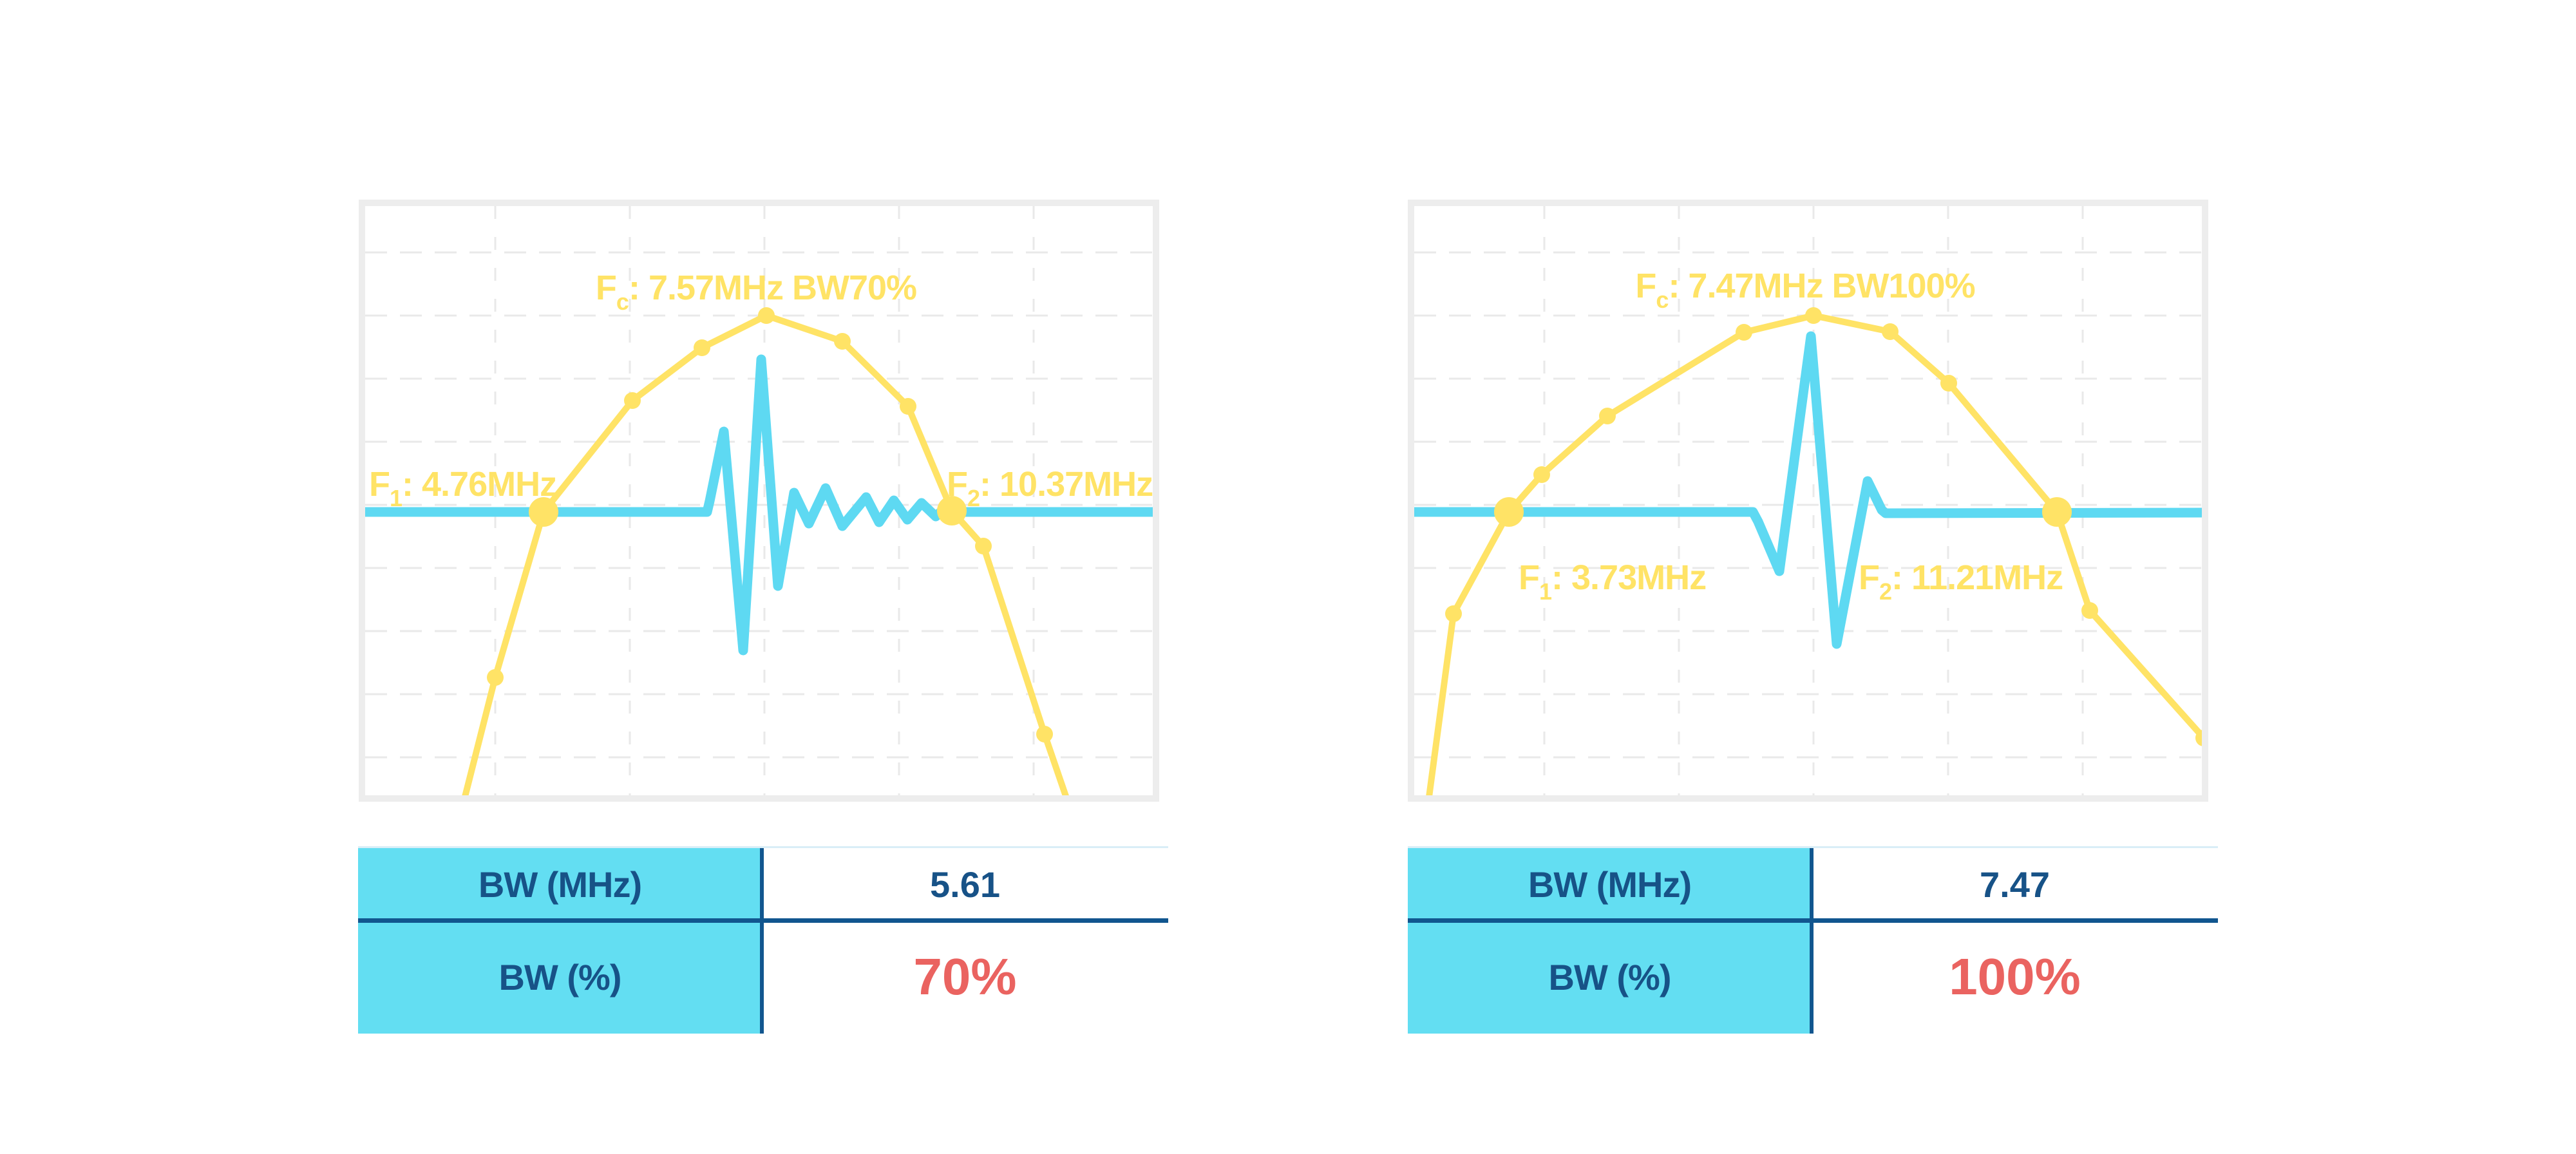 The height and width of the screenshot is (1154, 2576). Describe the element at coordinates (1977, 577) in the screenshot. I see `f2-label-value: : 11.21MHz` at that location.